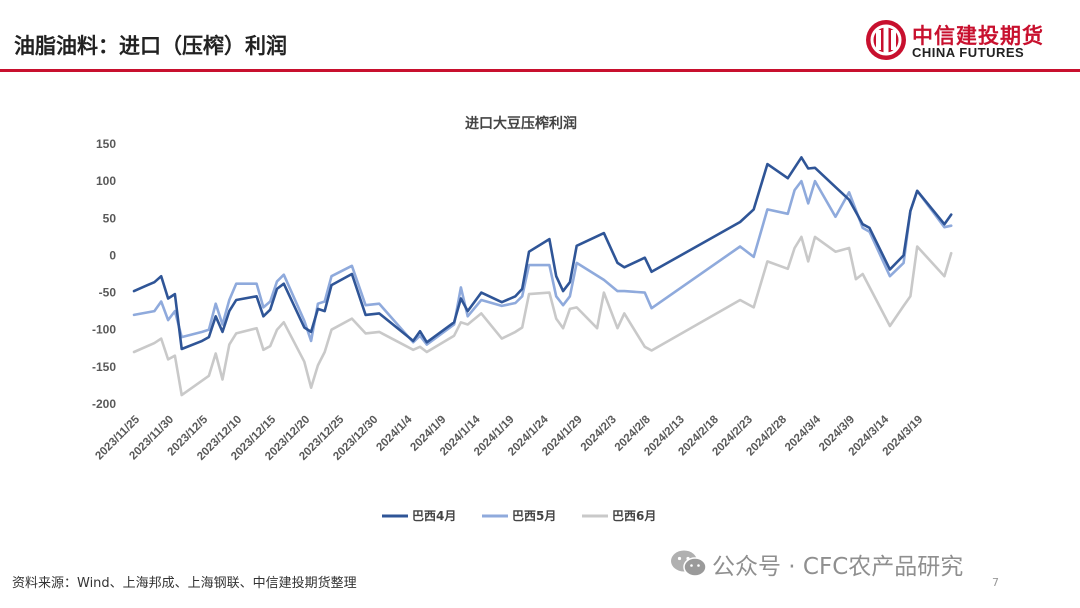 This screenshot has width=1080, height=608. What do you see at coordinates (106, 181) in the screenshot?
I see `y-tick-label: 100` at bounding box center [106, 181].